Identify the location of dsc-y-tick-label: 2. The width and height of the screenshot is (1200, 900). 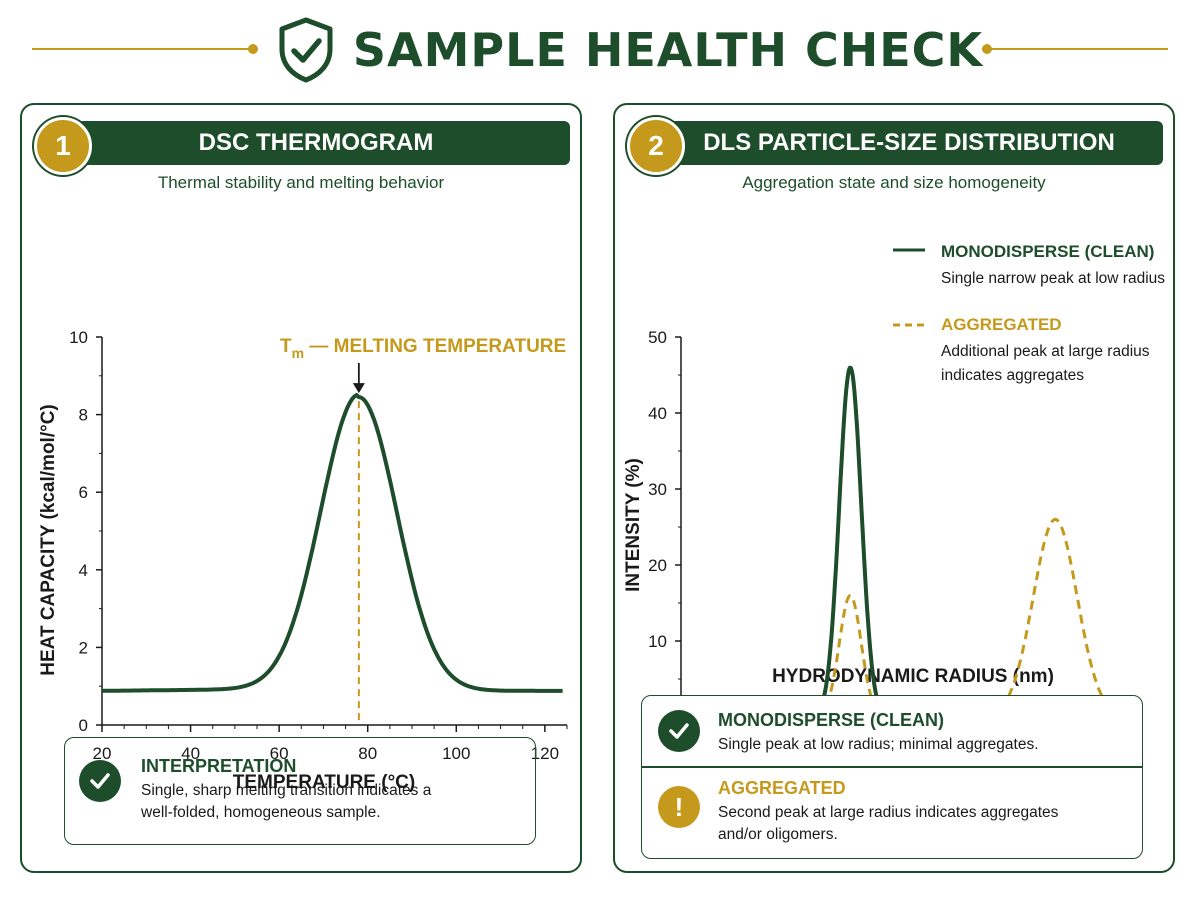
(83, 647).